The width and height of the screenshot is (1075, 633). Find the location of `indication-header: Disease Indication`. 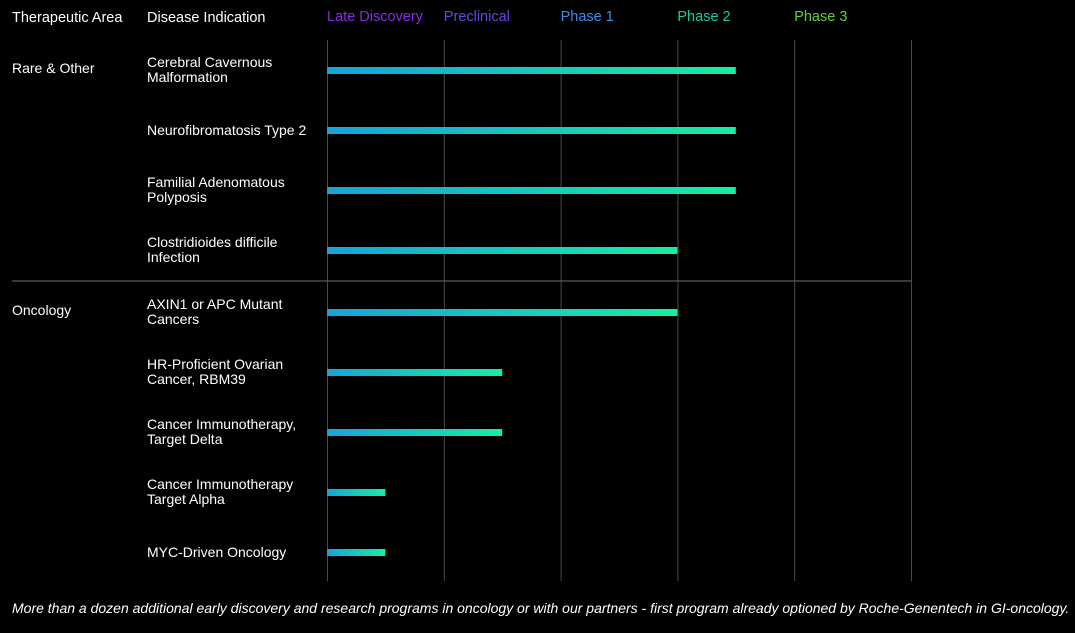

indication-header: Disease Indication is located at coordinates (206, 18).